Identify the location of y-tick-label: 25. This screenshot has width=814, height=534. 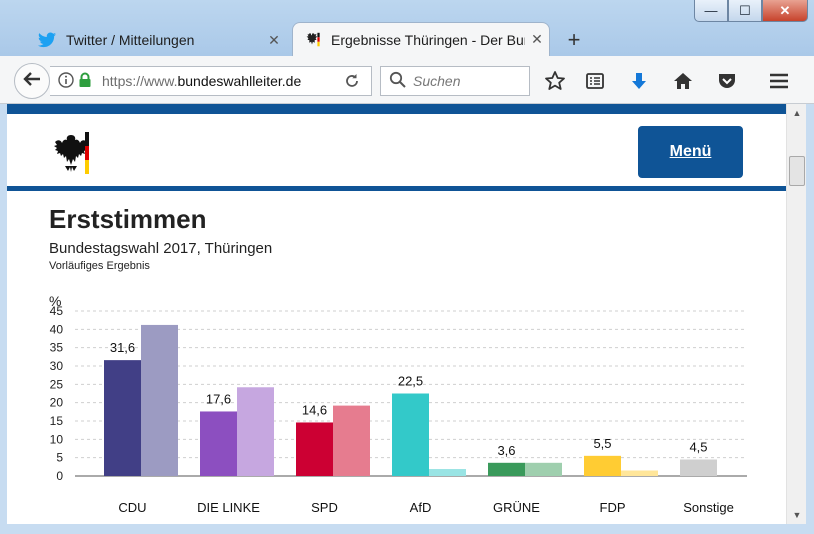
(57, 384).